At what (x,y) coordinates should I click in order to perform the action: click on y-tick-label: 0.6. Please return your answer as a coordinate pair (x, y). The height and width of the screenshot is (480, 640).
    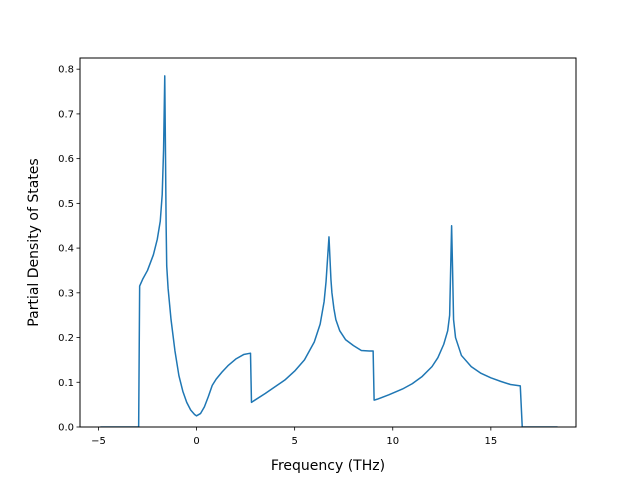
    Looking at the image, I should click on (66, 159).